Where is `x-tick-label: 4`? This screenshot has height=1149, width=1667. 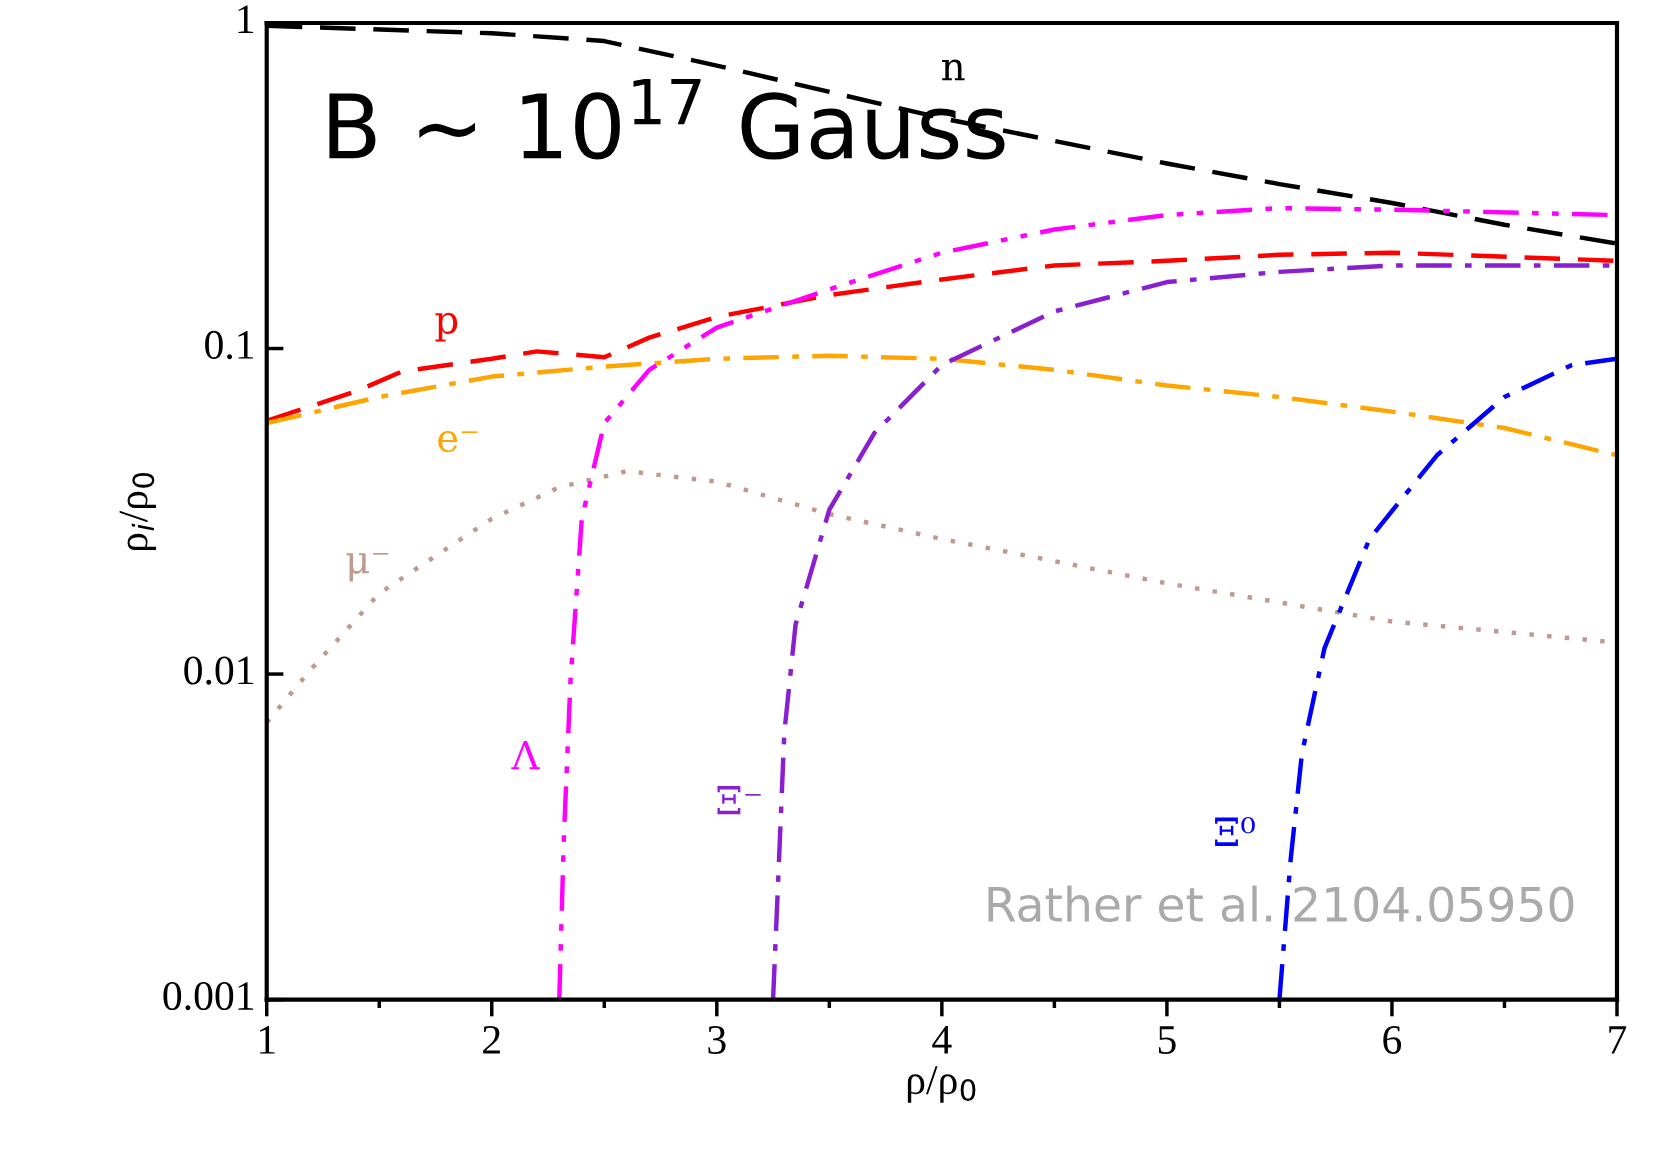
x-tick-label: 4 is located at coordinates (942, 1040).